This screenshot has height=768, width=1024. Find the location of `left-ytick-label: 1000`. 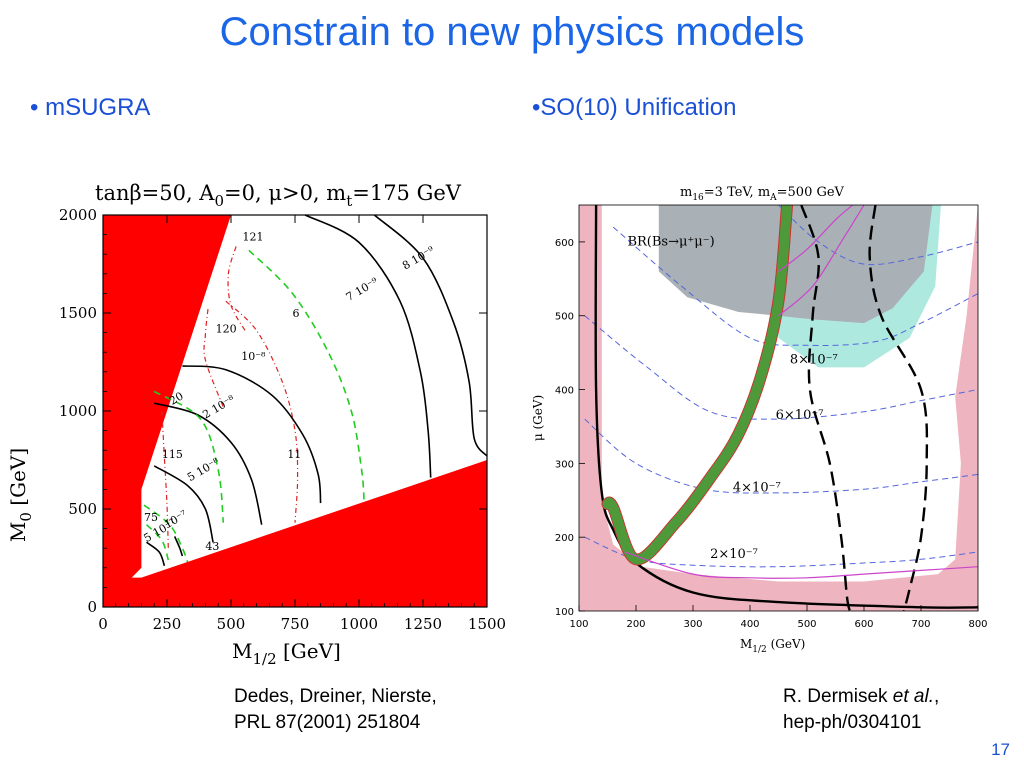

left-ytick-label: 1000 is located at coordinates (78, 411).